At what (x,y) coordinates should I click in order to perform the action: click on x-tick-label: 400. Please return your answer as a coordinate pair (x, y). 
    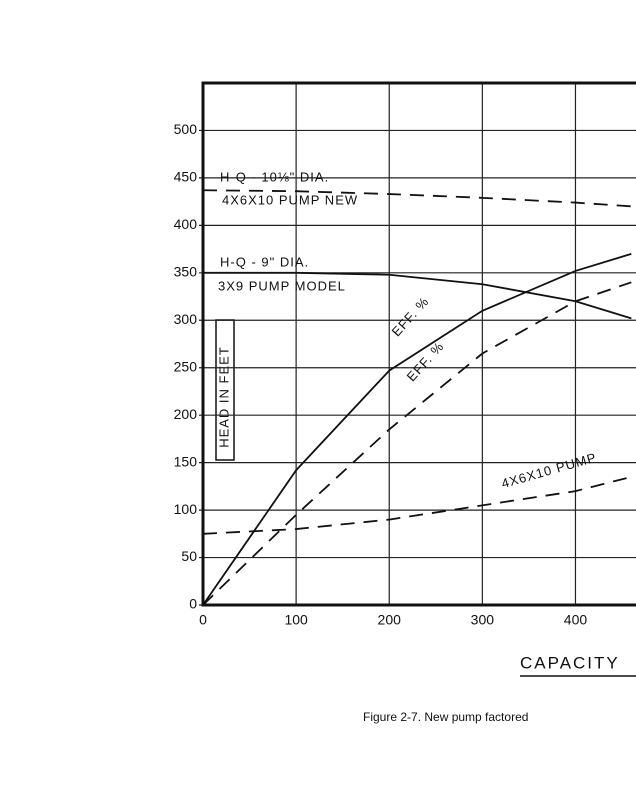
    Looking at the image, I should click on (576, 620).